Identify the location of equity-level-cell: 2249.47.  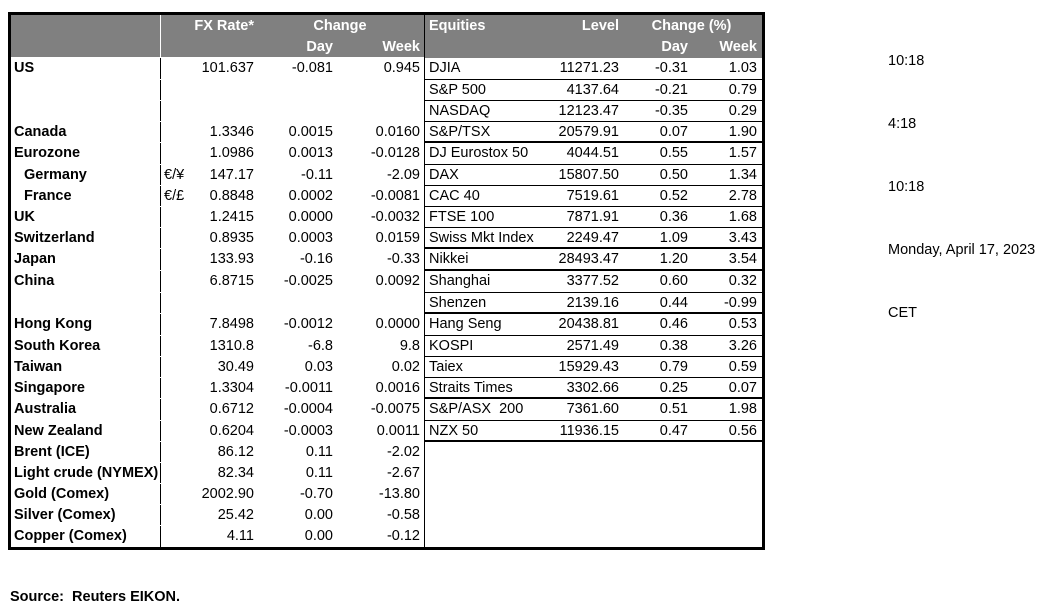
(592, 238).